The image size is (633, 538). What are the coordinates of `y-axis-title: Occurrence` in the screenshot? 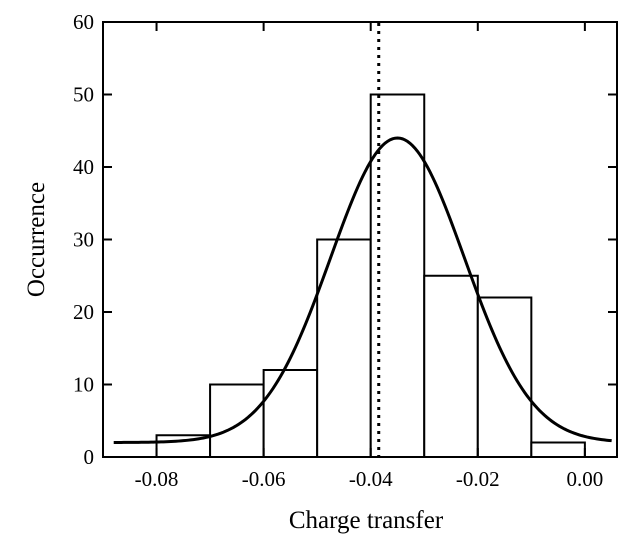 It's located at (36, 239).